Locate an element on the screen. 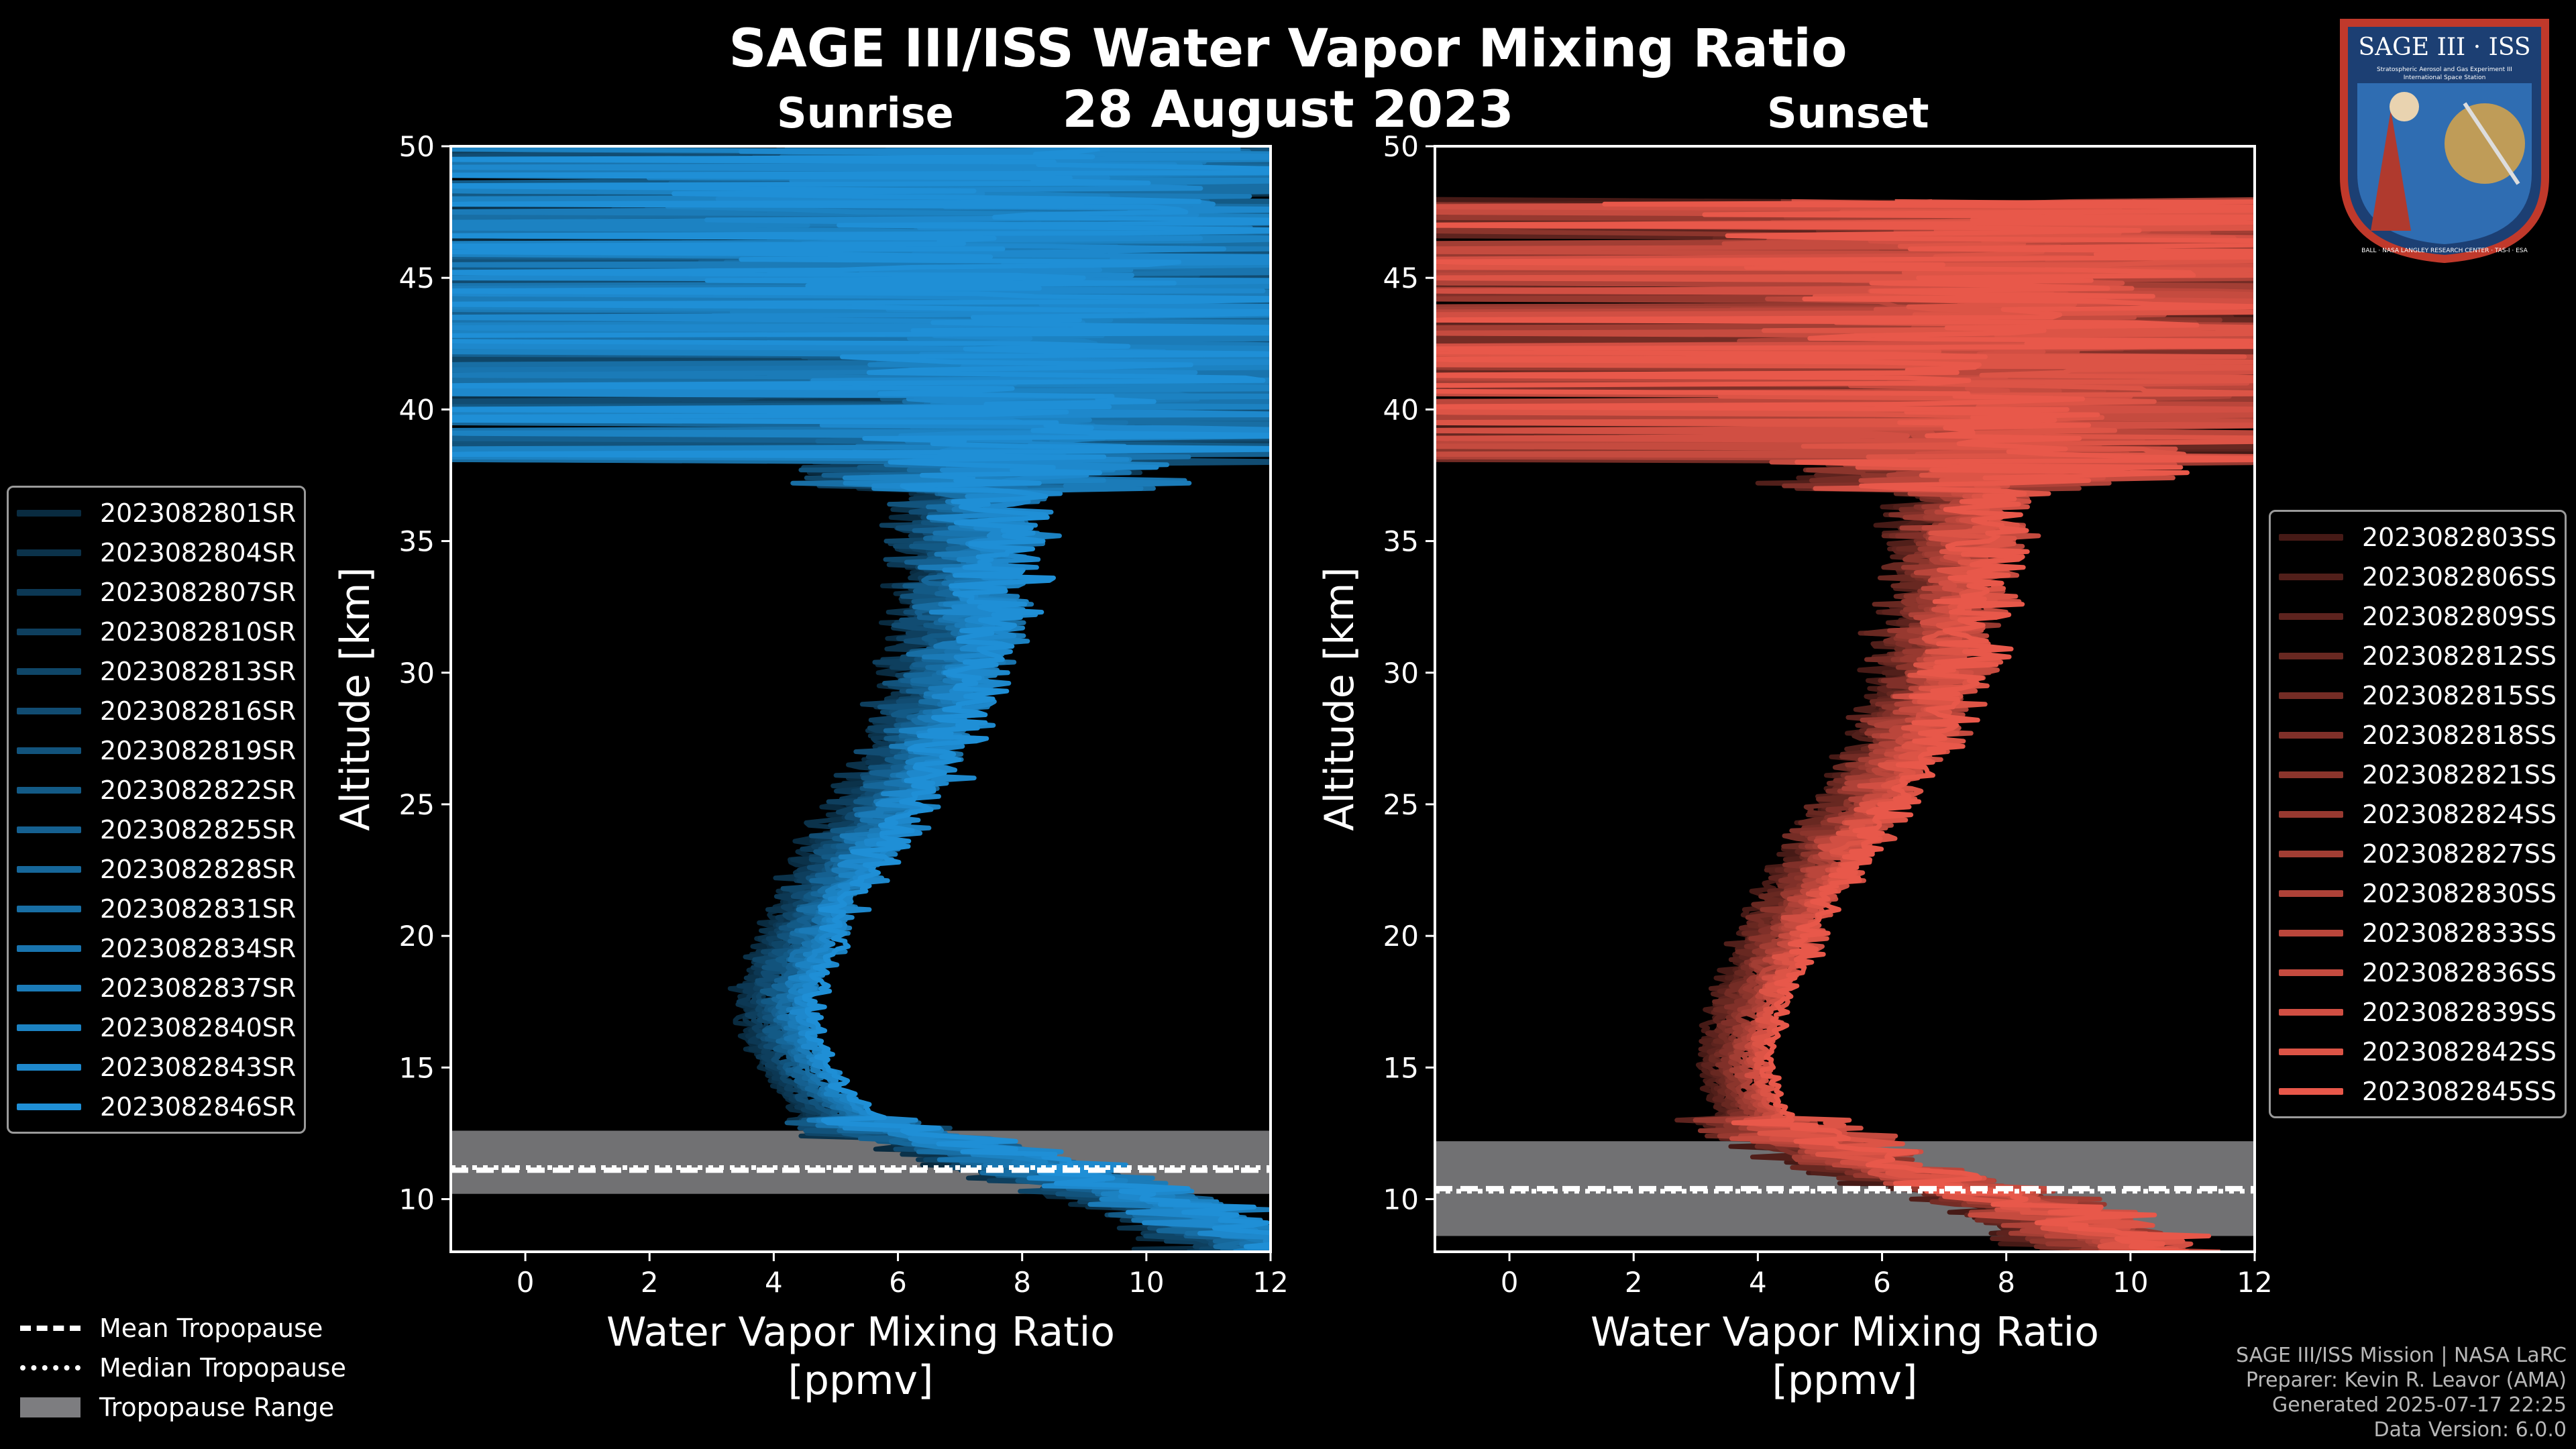 The height and width of the screenshot is (1449, 2576). legend-range-label: Tropopause Range is located at coordinates (217, 1407).